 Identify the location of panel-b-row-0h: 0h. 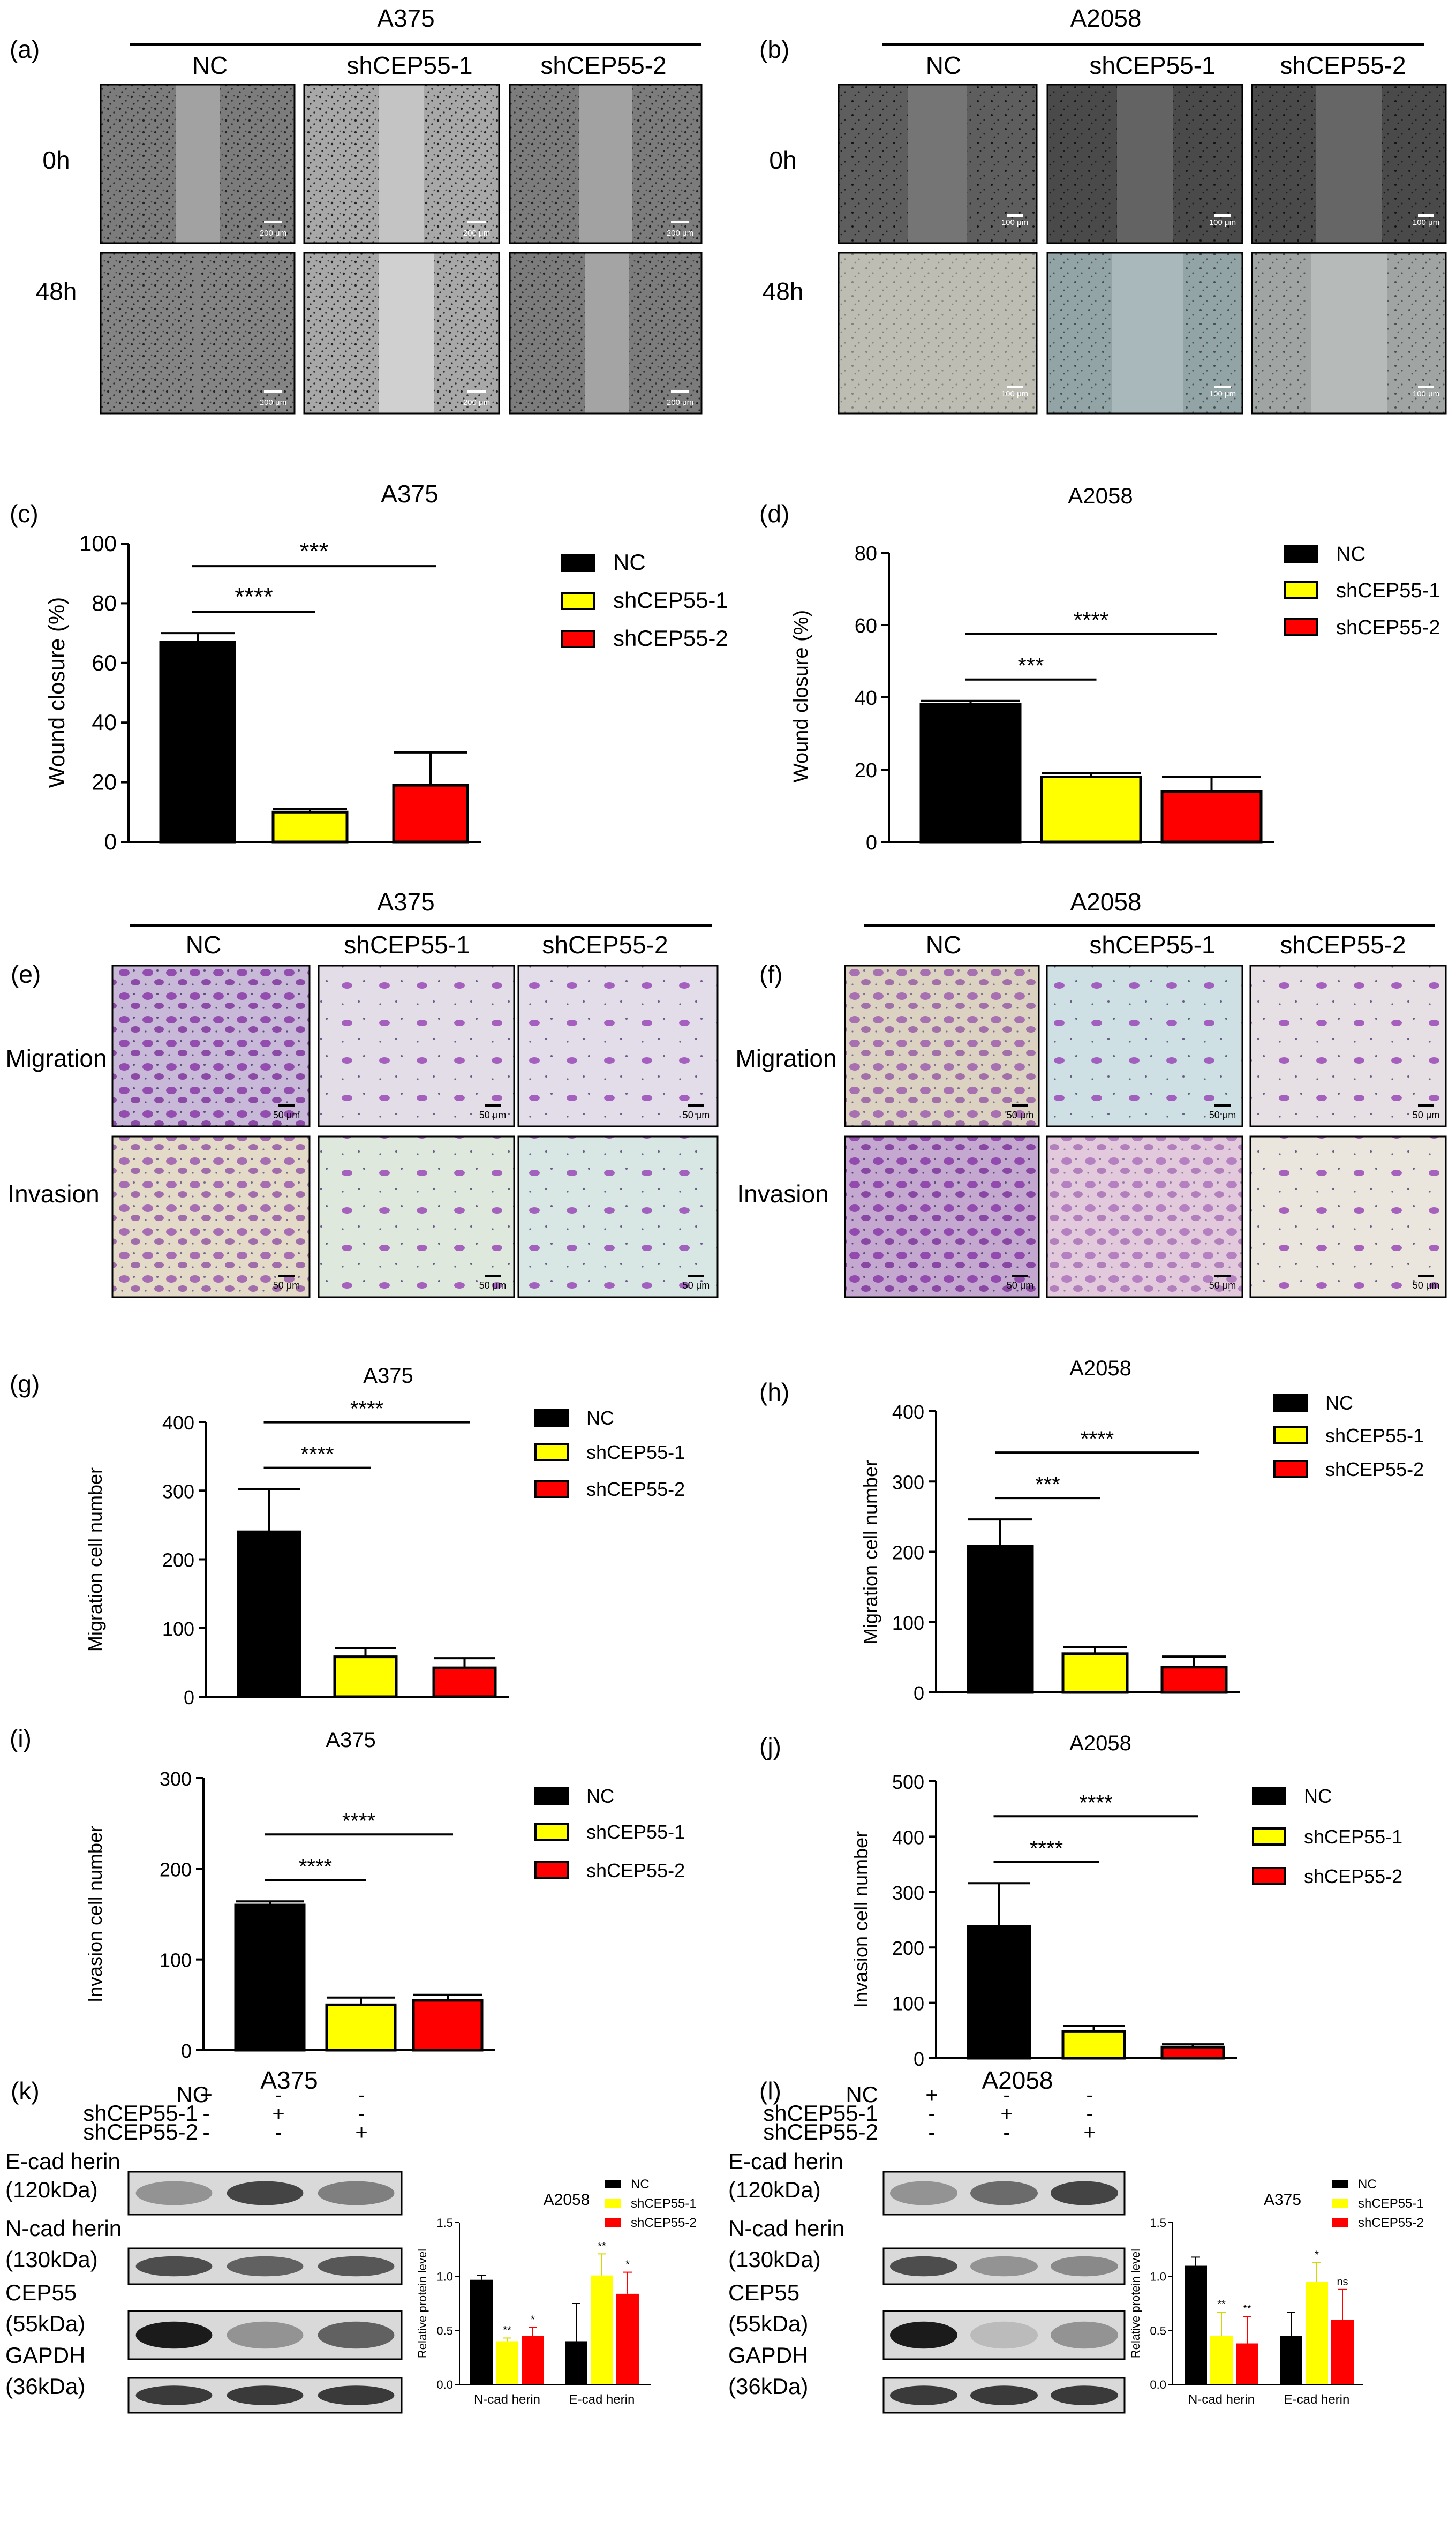
(782, 160).